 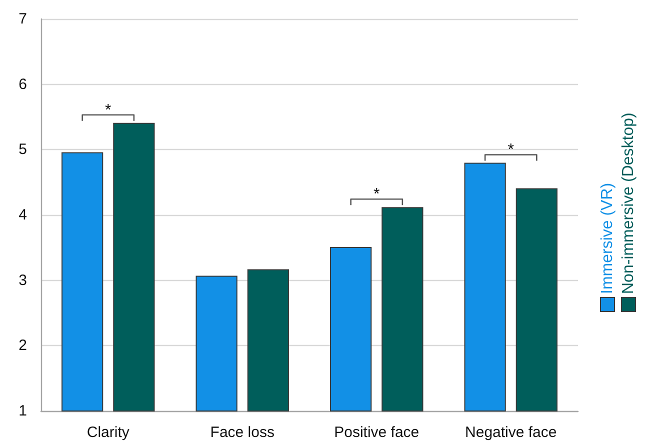 I want to click on x-tick-label: Positive face, so click(x=377, y=432).